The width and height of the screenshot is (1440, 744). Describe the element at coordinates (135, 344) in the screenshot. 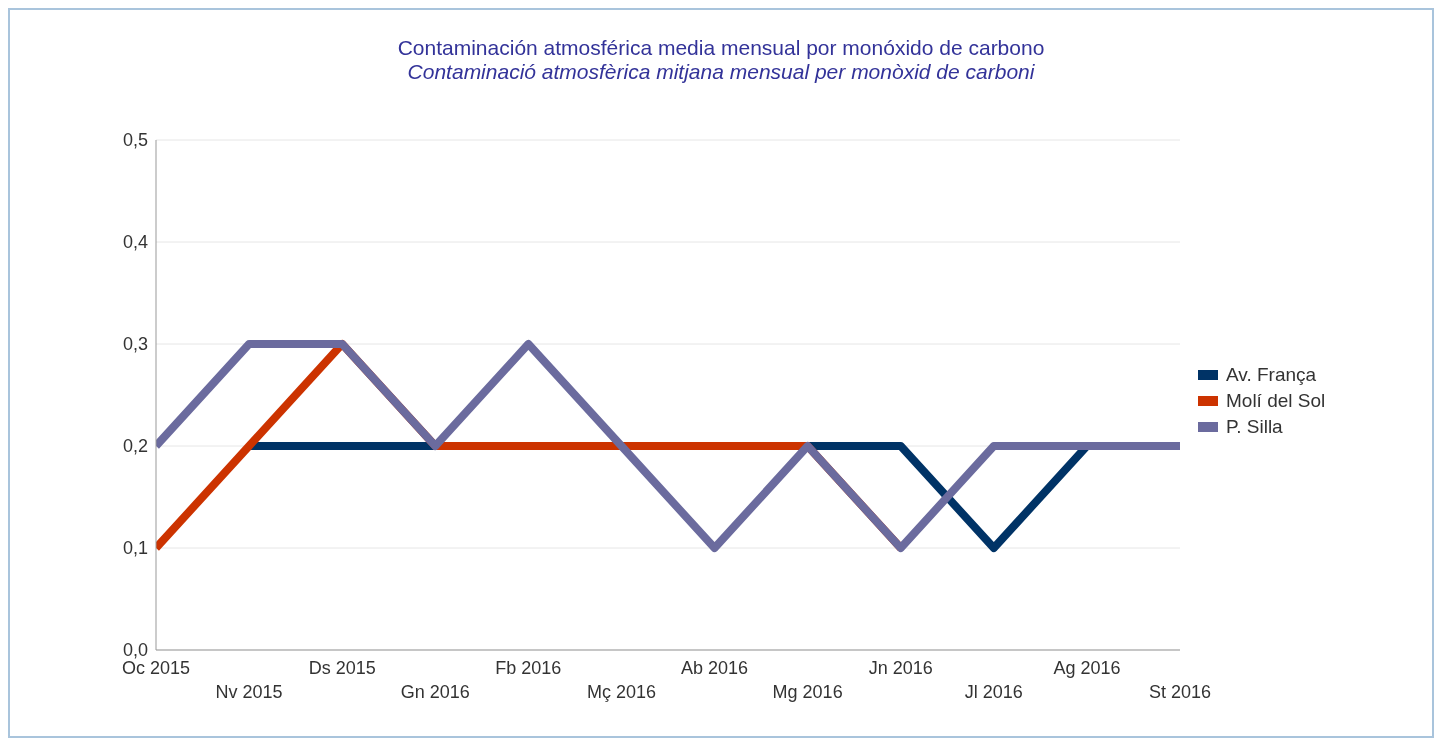

I see `y-tick-label: 0,3` at that location.